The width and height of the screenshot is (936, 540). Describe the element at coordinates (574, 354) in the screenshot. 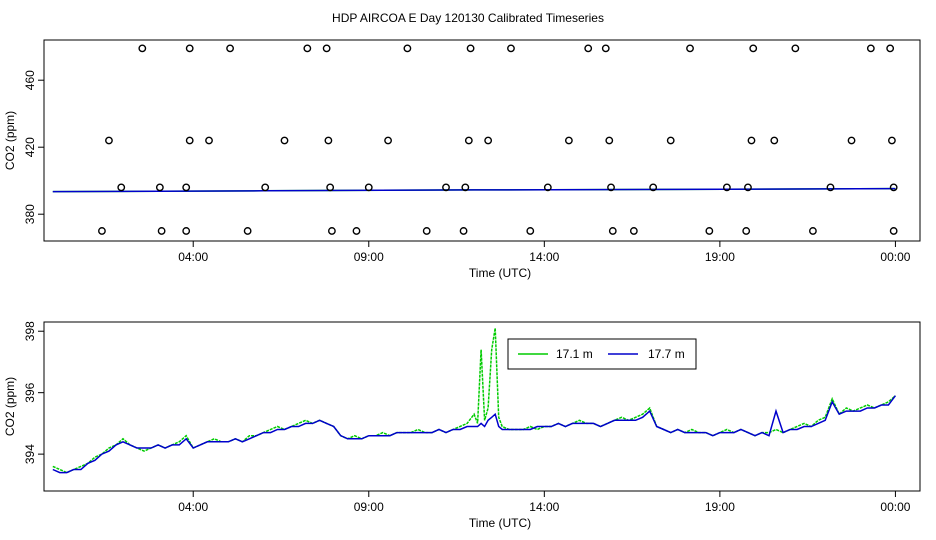

I see `legend-label: 17.1 m` at that location.